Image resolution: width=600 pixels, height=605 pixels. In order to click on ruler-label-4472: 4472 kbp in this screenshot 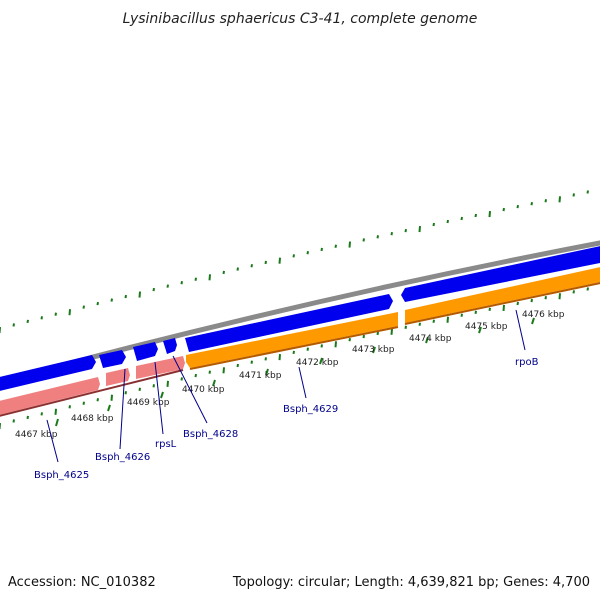, I will do `click(317, 363)`.